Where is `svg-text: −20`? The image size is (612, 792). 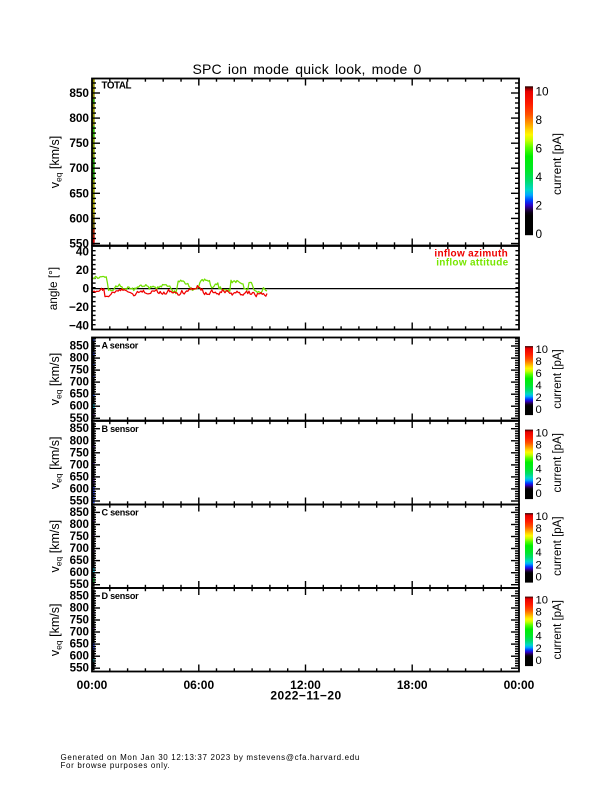
svg-text: −20 is located at coordinates (79, 307).